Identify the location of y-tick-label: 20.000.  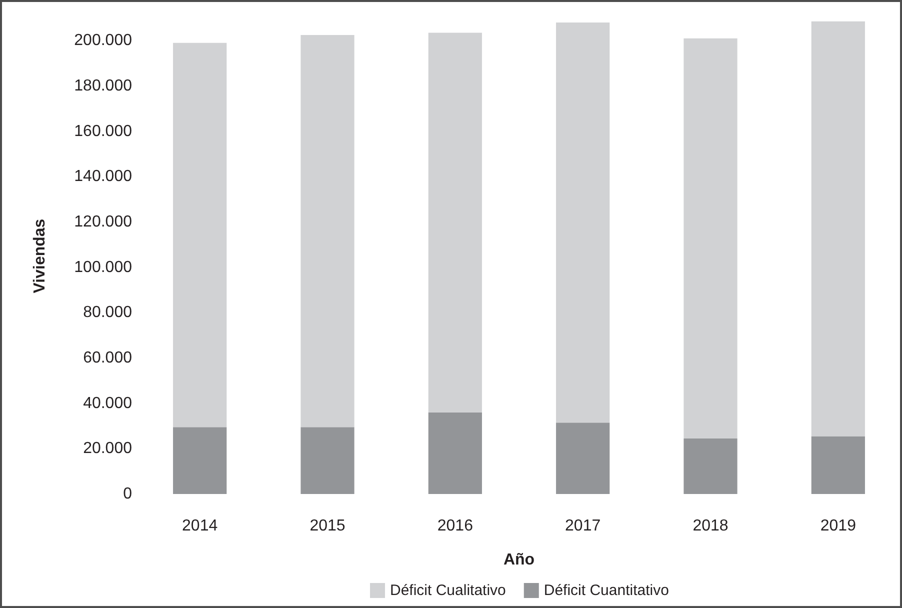
(107, 449).